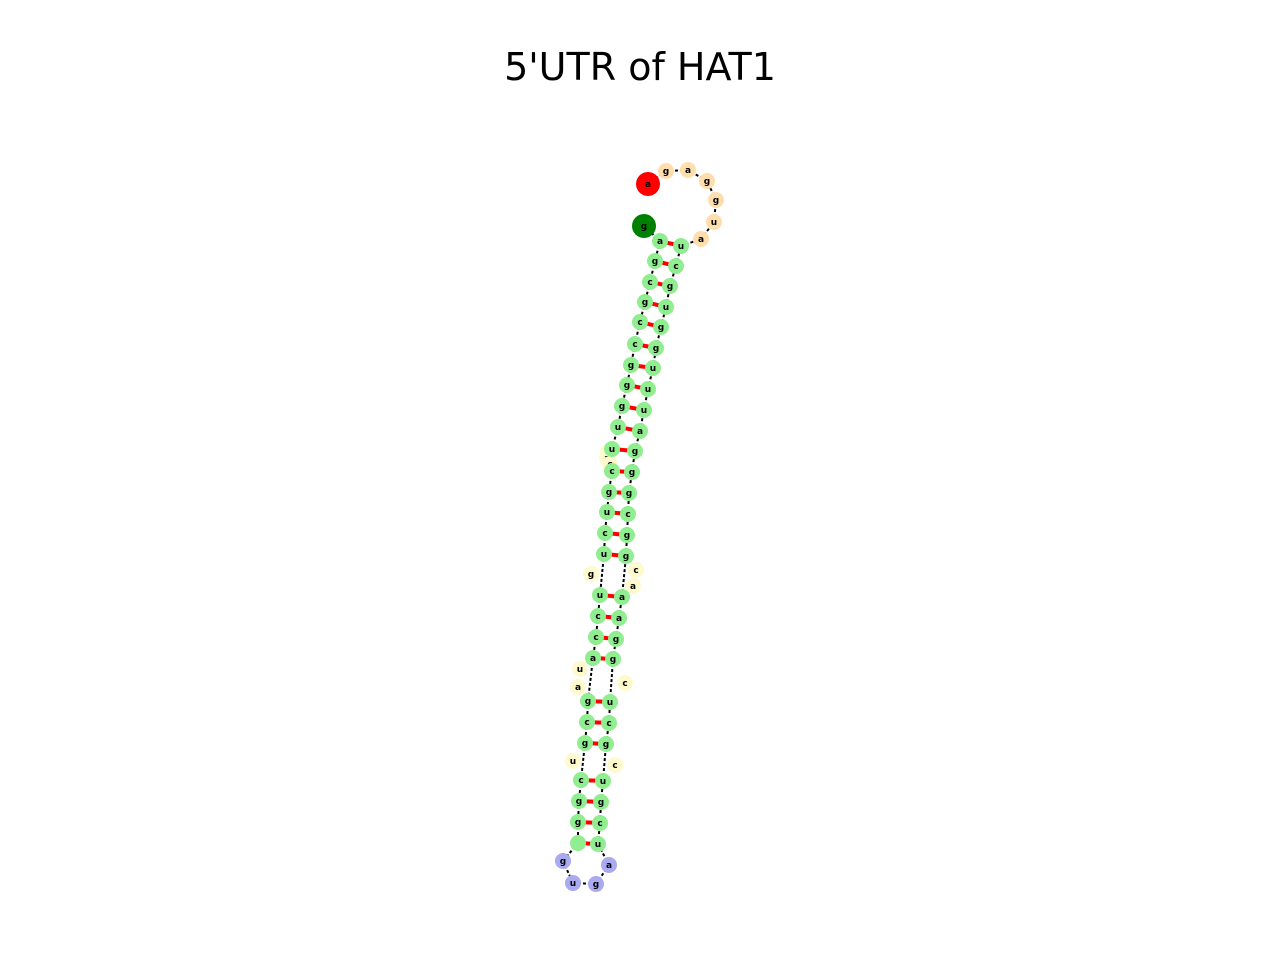 The width and height of the screenshot is (1280, 960). I want to click on three-prime-end-marker-label: g, so click(644, 227).